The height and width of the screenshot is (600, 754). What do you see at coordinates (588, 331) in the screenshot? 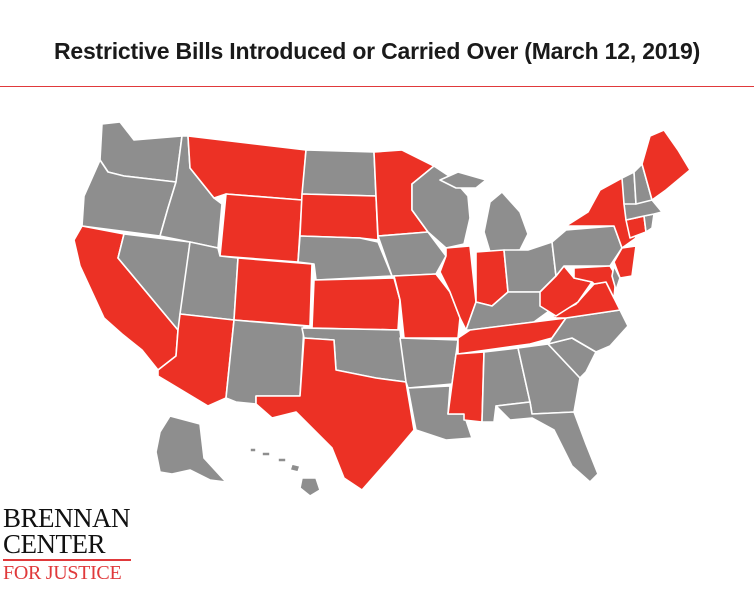
I see `state-nc` at bounding box center [588, 331].